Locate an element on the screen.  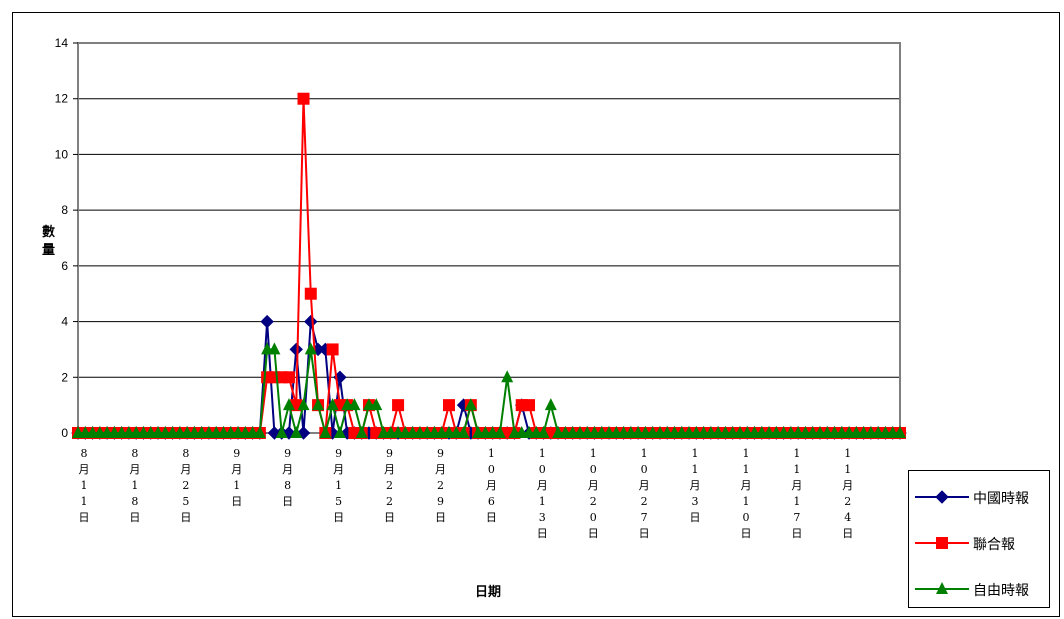
legend-item: 聯合報 is located at coordinates (979, 543).